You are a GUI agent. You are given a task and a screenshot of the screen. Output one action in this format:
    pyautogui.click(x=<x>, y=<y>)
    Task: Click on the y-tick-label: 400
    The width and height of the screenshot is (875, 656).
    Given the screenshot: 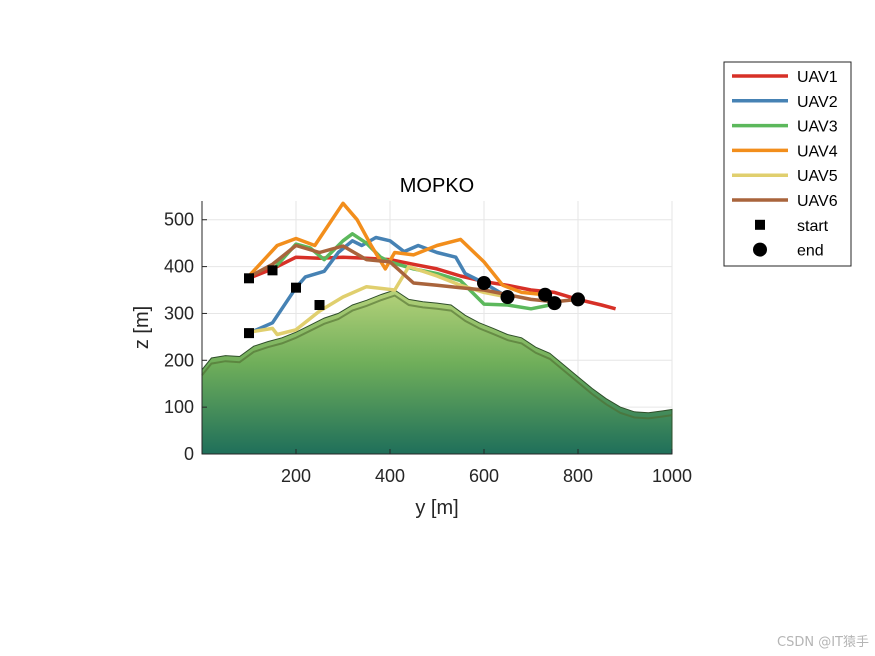 What is the action you would take?
    pyautogui.click(x=179, y=267)
    